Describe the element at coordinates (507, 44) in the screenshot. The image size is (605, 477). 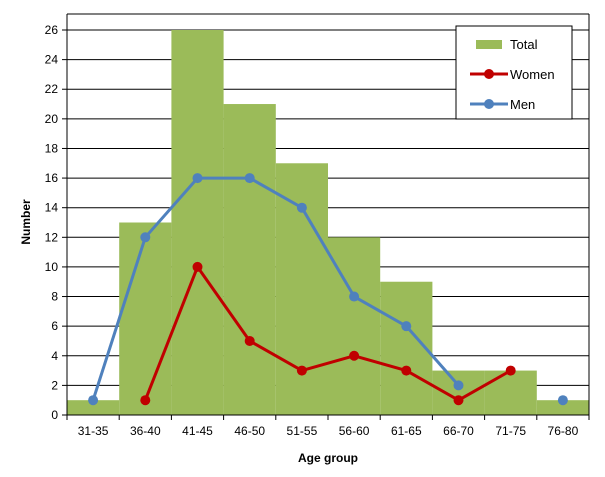
I see `legend-item-total: Total` at that location.